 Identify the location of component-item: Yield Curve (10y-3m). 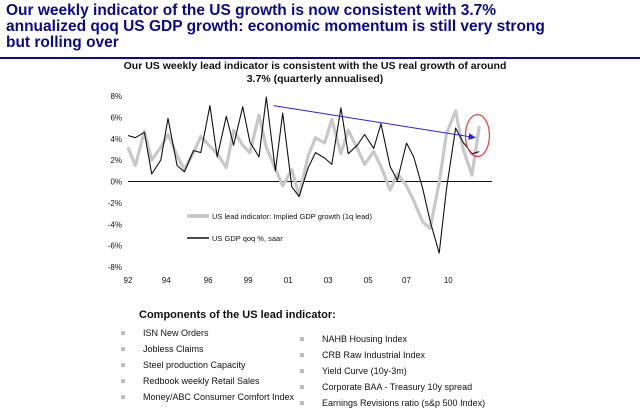
(392, 373).